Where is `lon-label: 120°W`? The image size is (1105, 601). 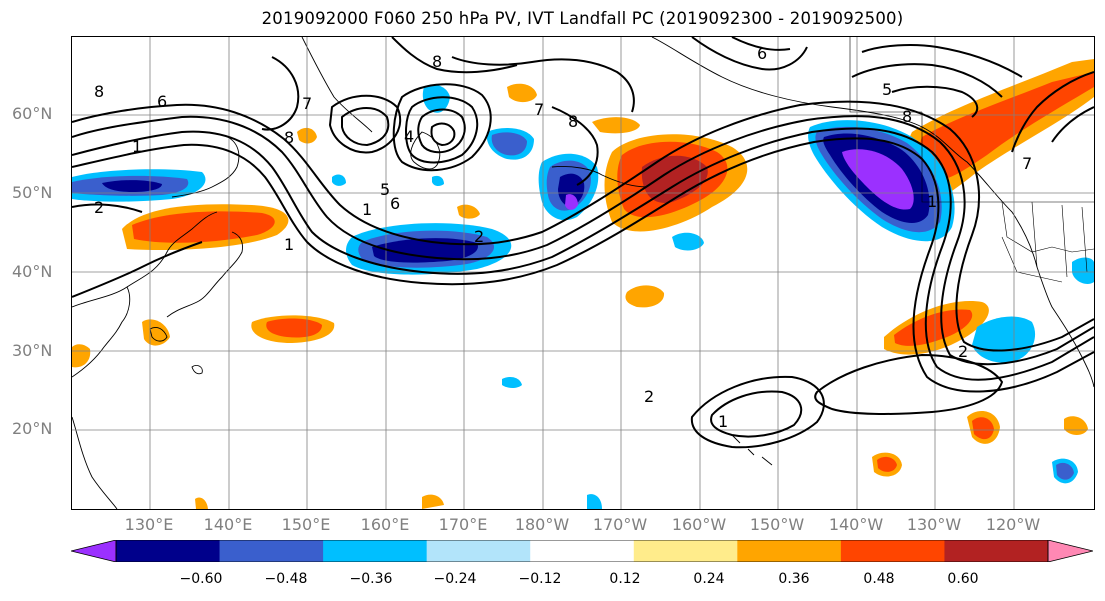
lon-label: 120°W is located at coordinates (1013, 524).